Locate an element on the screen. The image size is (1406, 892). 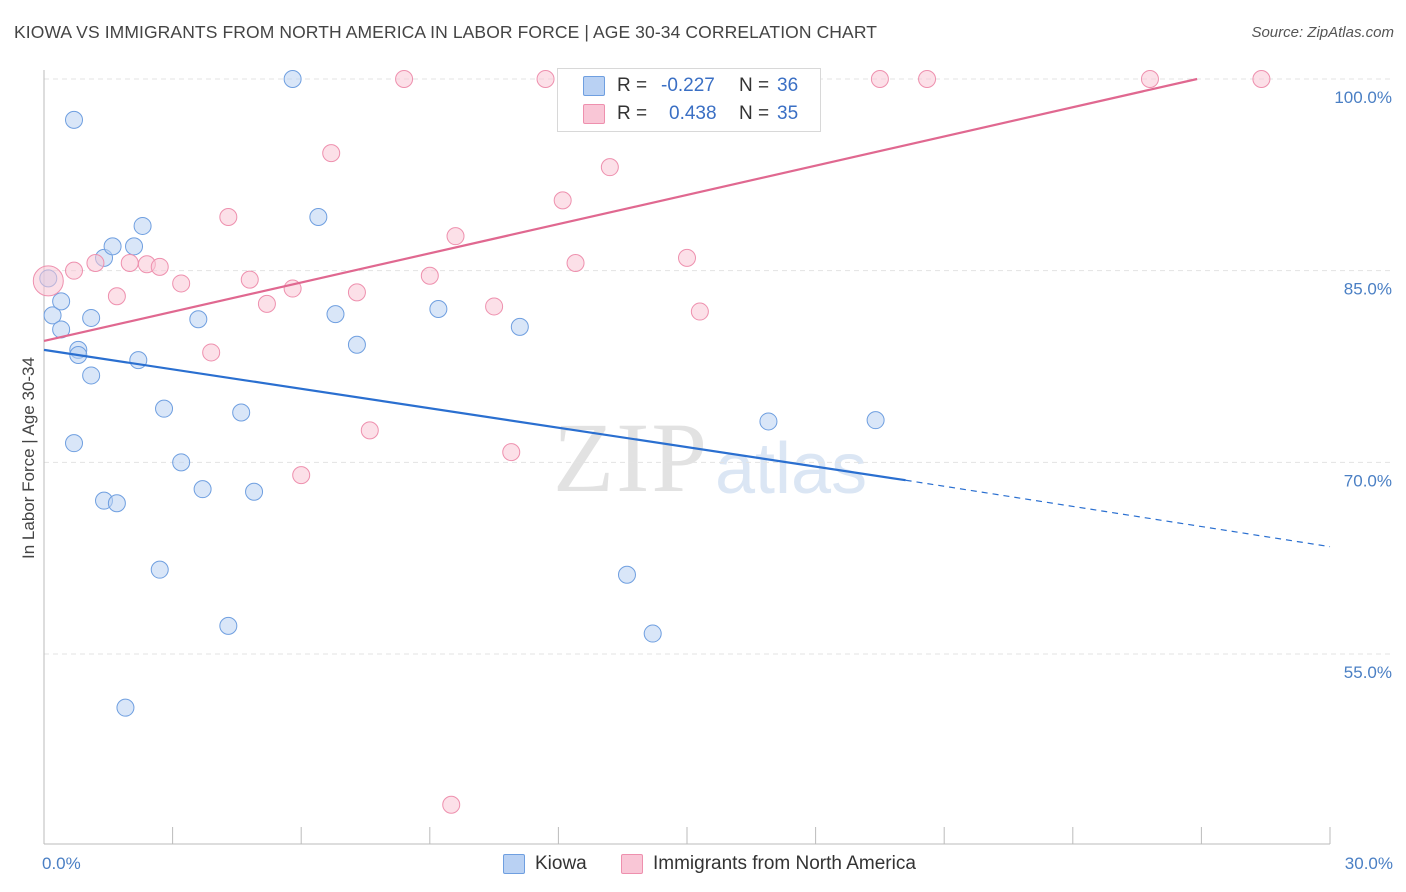
watermark-atlas: atlas is located at coordinates (791, 469).